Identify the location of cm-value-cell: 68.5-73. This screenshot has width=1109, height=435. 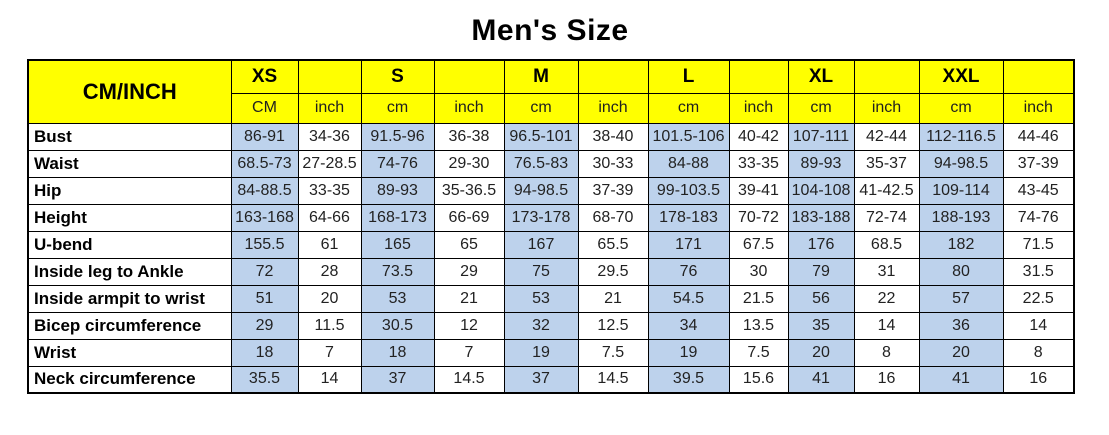
(264, 163).